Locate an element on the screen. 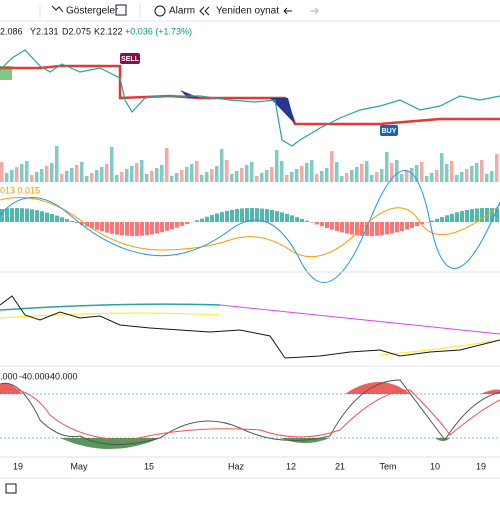  replay-button: Yeniden oynat is located at coordinates (239, 11).